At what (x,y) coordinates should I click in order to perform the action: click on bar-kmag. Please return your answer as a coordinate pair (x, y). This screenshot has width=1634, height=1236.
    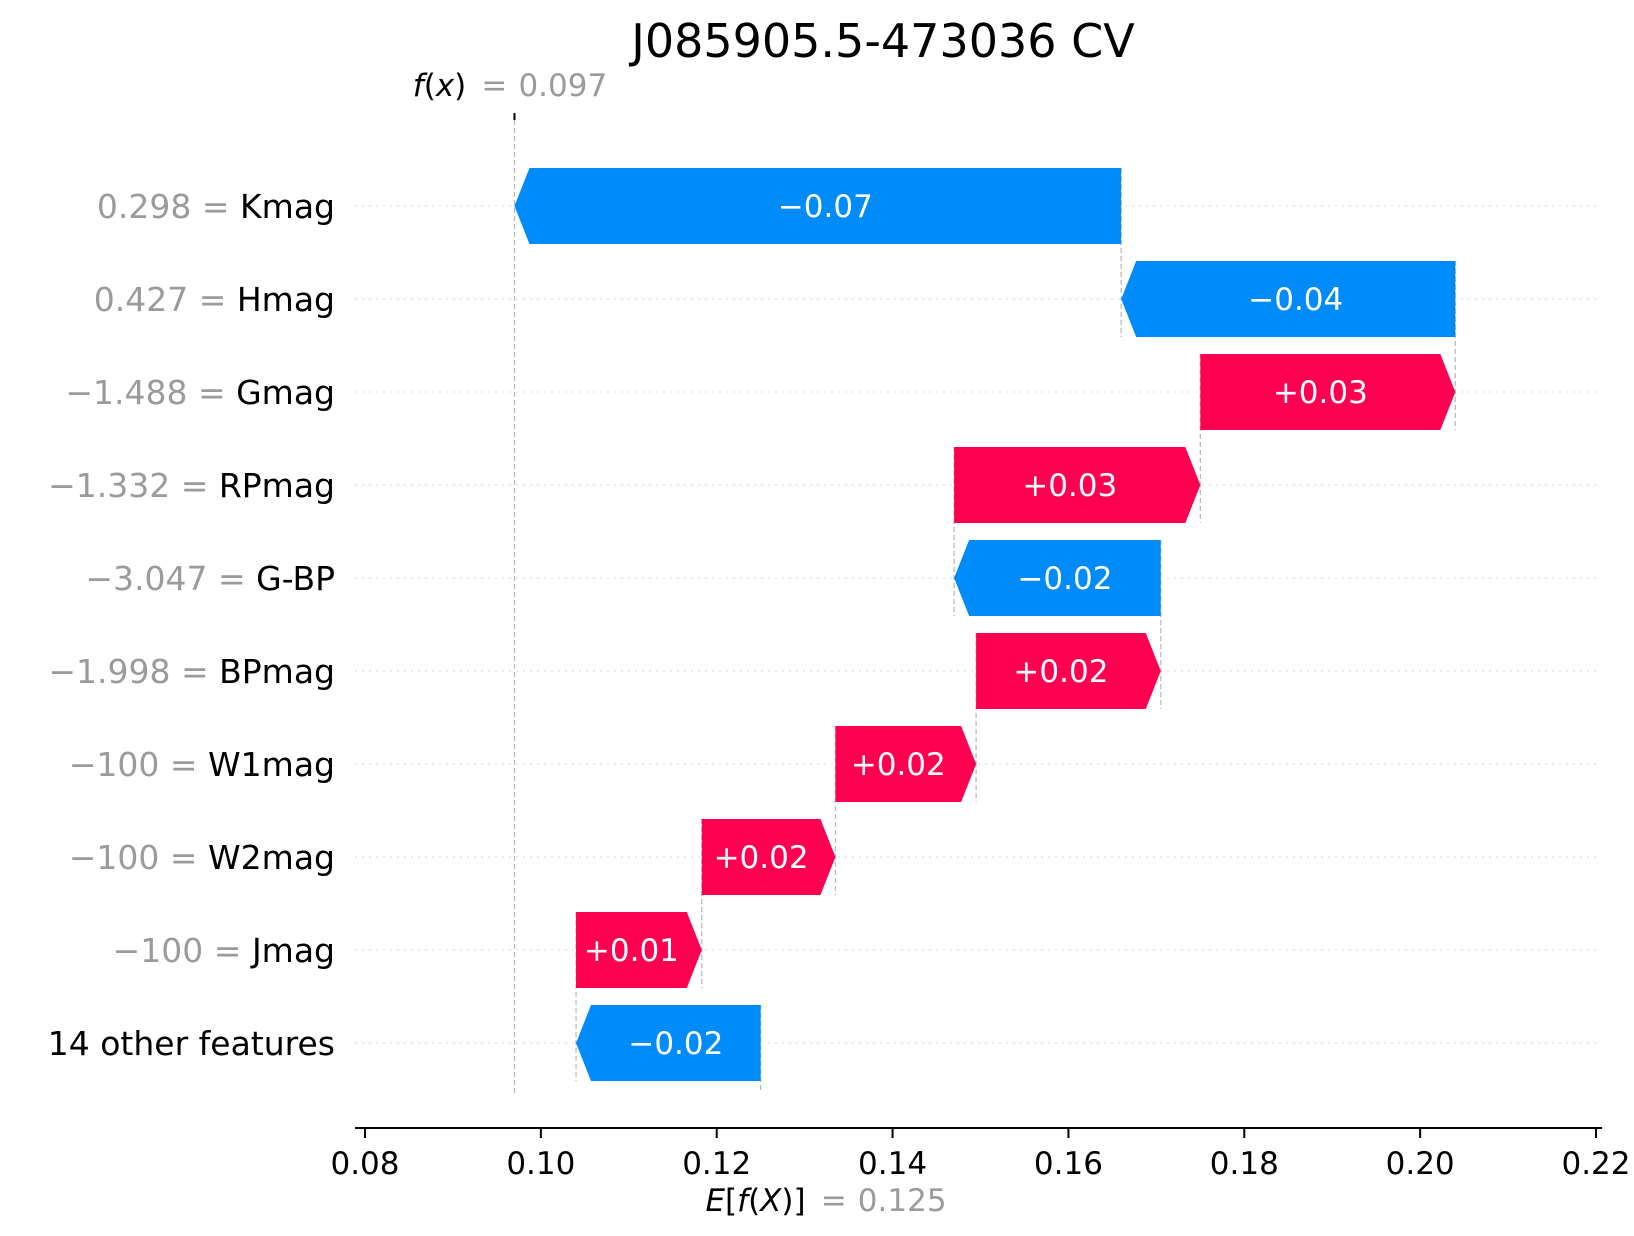
    Looking at the image, I should click on (818, 206).